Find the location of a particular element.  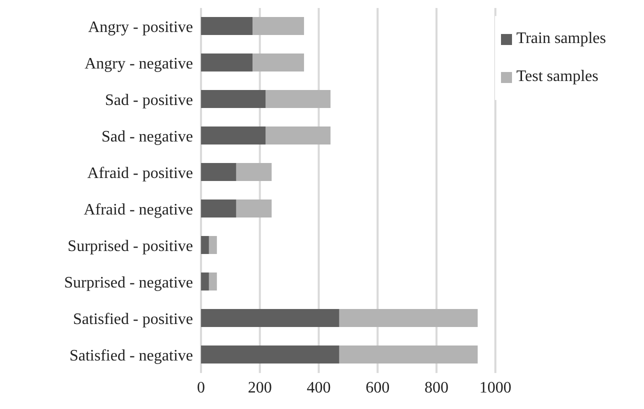

x-tick-label: 0 is located at coordinates (201, 387).